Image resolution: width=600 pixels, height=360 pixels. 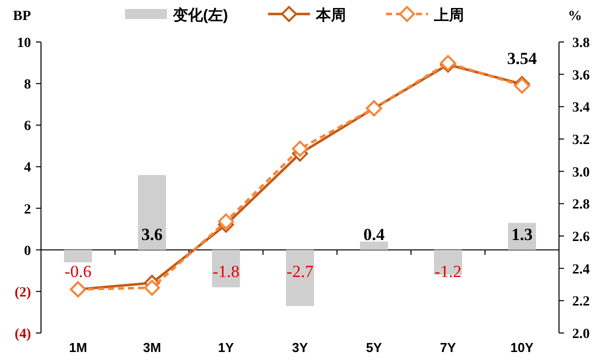 What do you see at coordinates (581, 140) in the screenshot?
I see `y2-tick-label: 3.2` at bounding box center [581, 140].